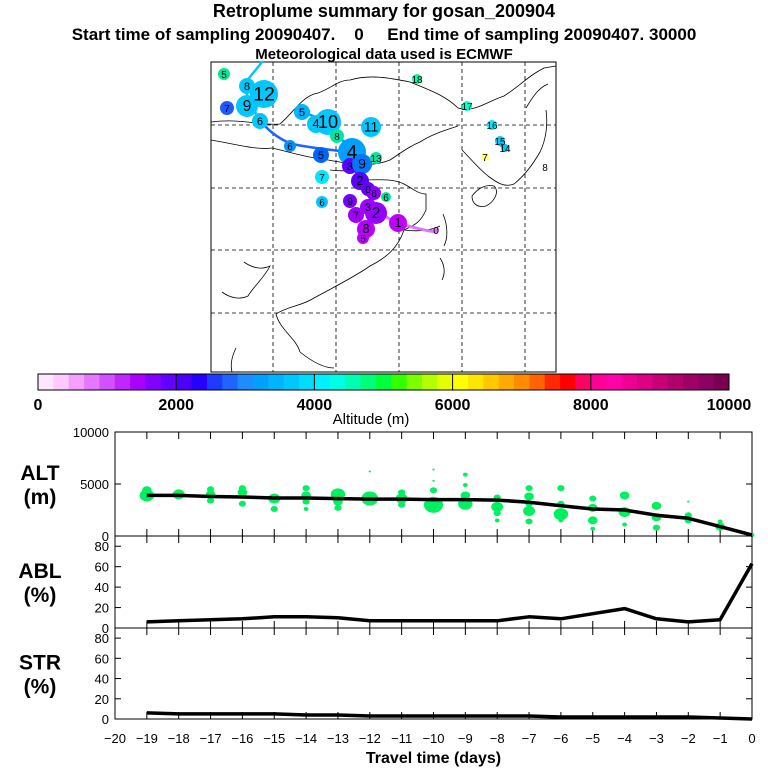 Image resolution: width=768 pixels, height=768 pixels. Describe the element at coordinates (147, 738) in the screenshot. I see `x-tick-label: −19` at that location.